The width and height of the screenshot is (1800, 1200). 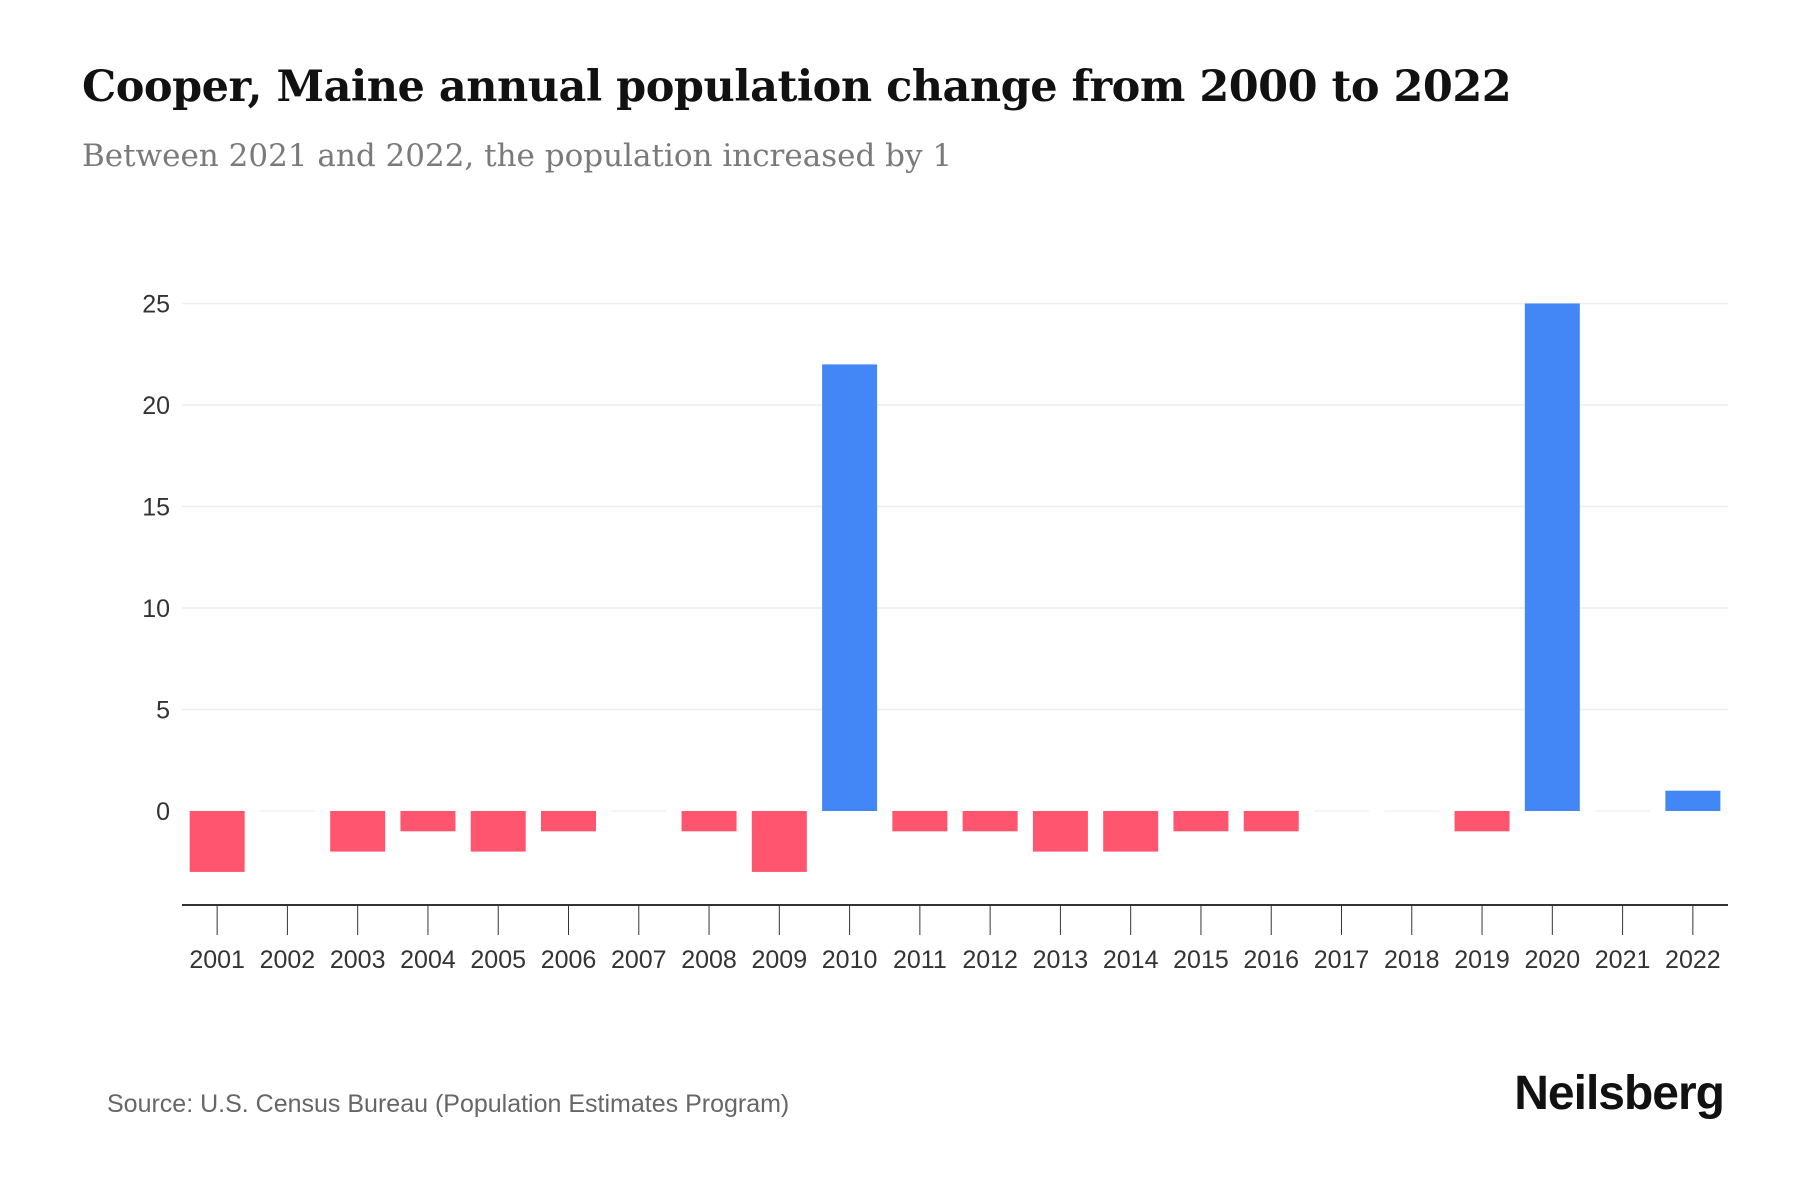 What do you see at coordinates (920, 960) in the screenshot?
I see `x-tick-label: 2011` at bounding box center [920, 960].